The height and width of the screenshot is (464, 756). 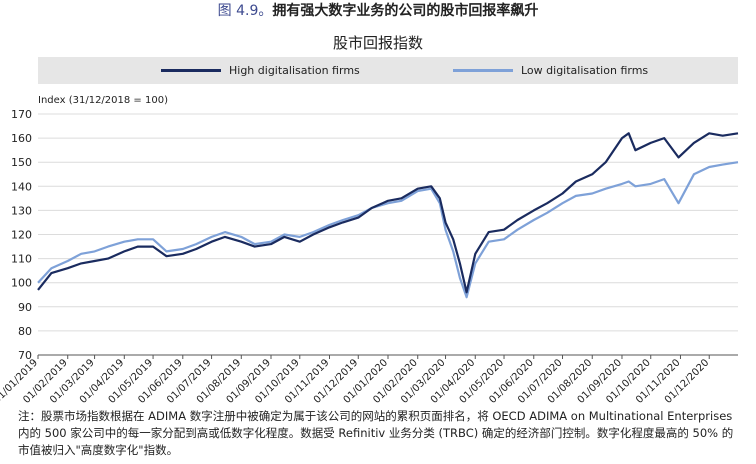 I want to click on y-tick-label: 100, so click(x=21, y=283).